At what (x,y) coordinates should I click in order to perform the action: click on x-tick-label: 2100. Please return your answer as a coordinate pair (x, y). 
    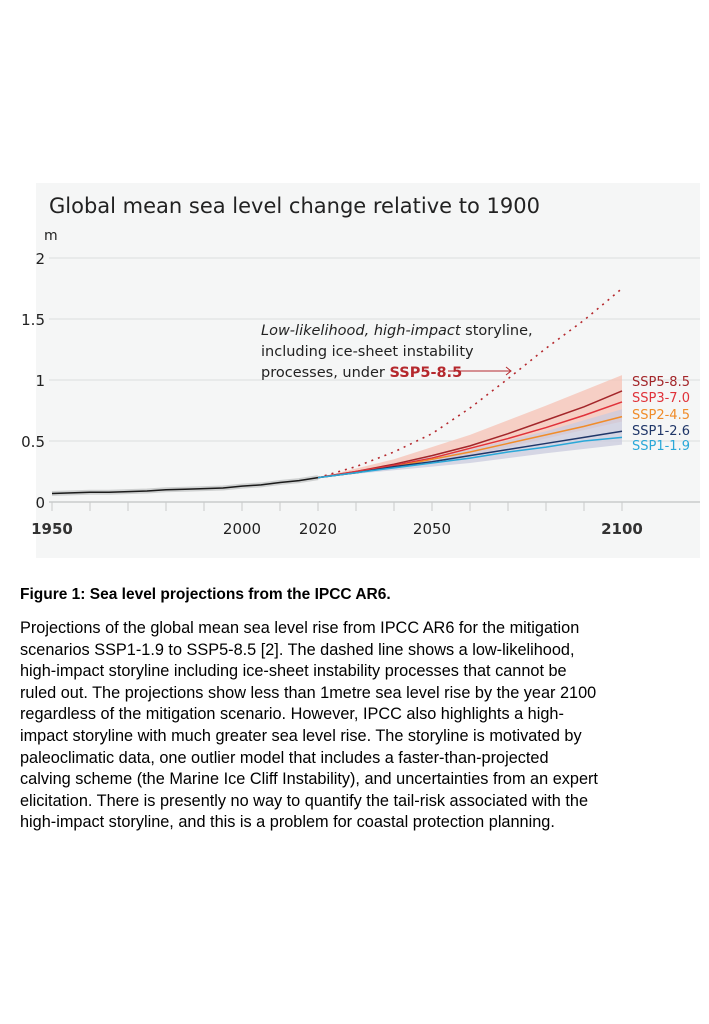
    Looking at the image, I should click on (622, 529).